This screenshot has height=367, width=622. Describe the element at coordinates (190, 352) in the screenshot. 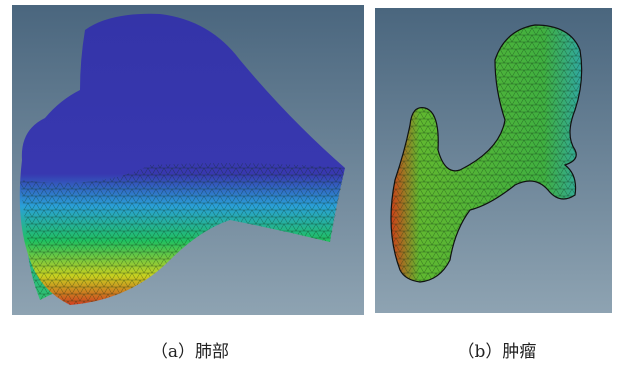

I see `caption: （a）肺部` at that location.